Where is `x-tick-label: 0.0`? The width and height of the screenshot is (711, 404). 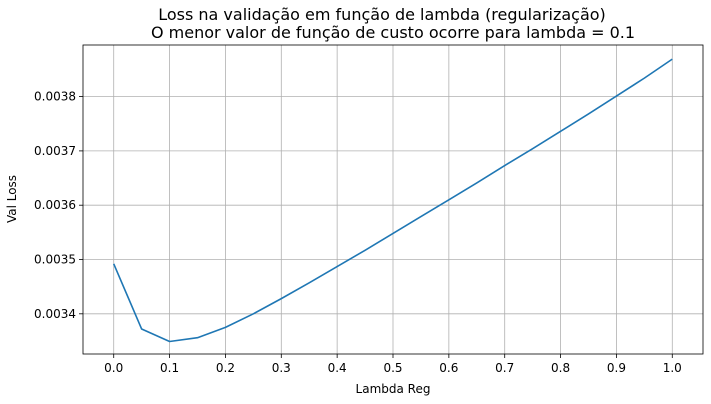
x-tick-label: 0.0 is located at coordinates (113, 368).